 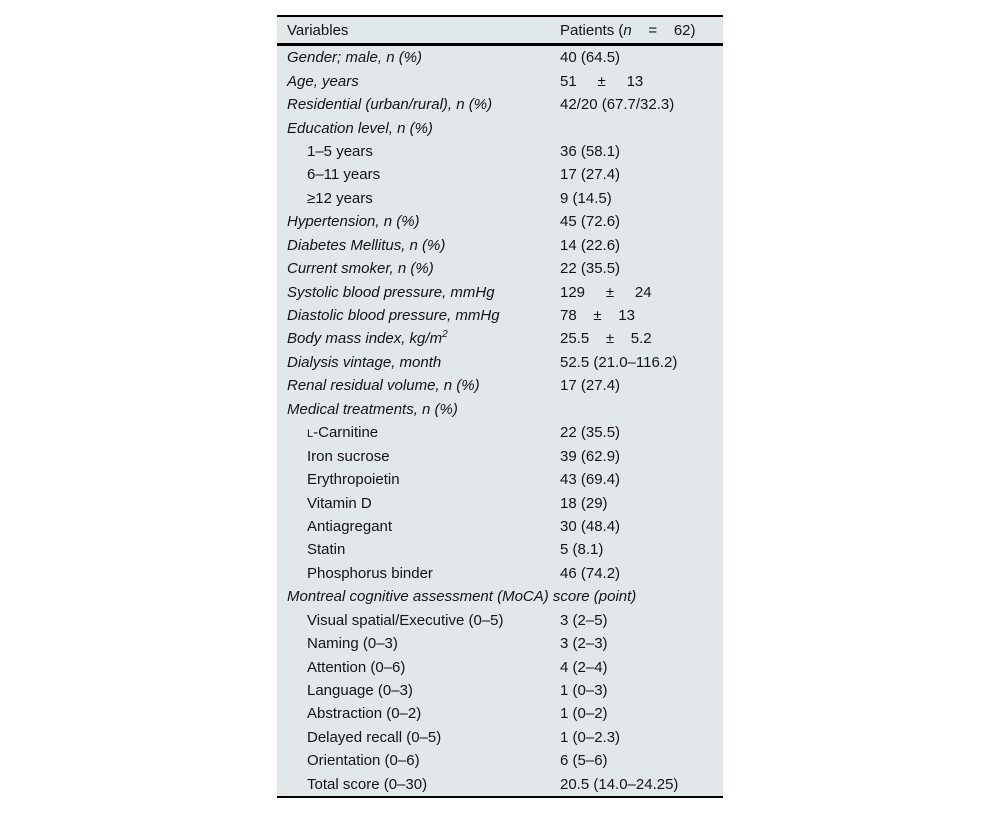 What do you see at coordinates (364, 362) in the screenshot?
I see `row-label: Dialysis vintage, month` at bounding box center [364, 362].